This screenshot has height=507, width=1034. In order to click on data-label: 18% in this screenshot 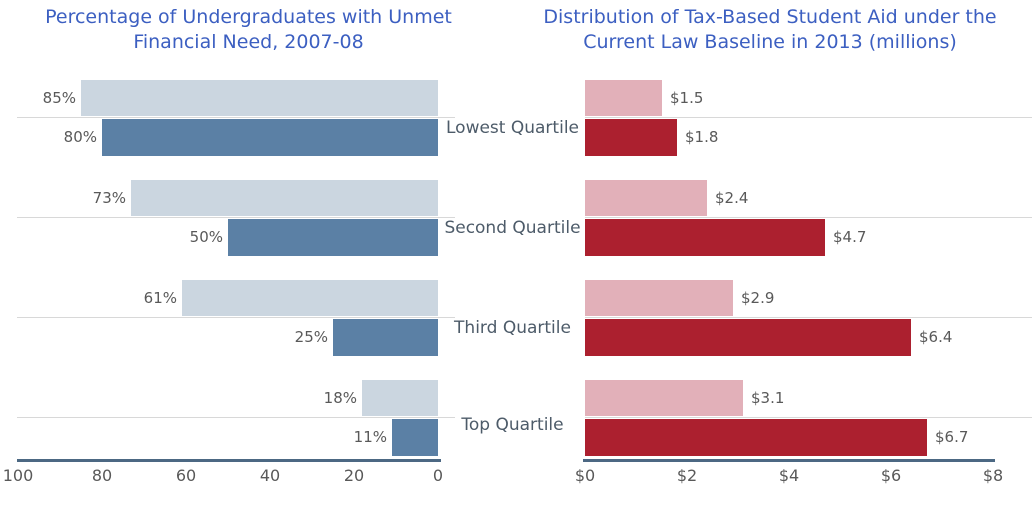, I will do `click(340, 398)`.